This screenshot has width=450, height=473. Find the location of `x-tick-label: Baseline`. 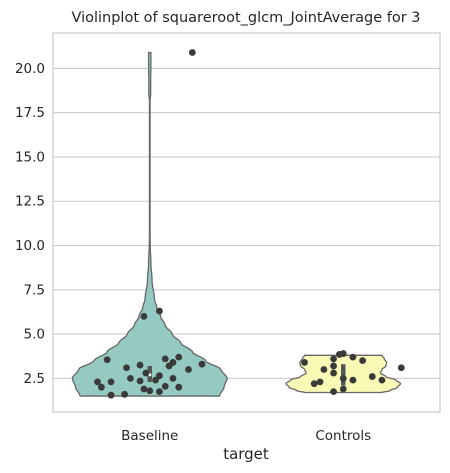

x-tick-label: Baseline is located at coordinates (149, 436).